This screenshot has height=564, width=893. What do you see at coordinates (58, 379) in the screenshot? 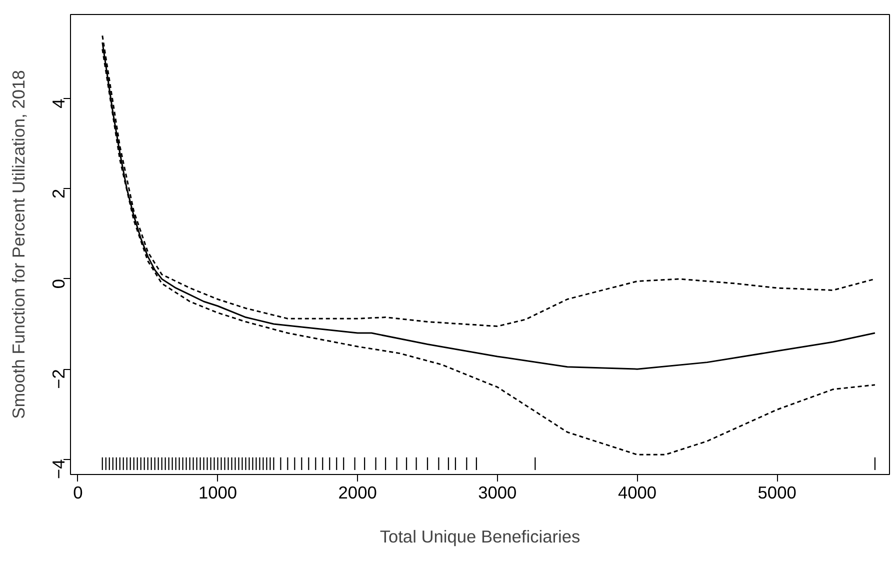
I see `y-tick-label: −2` at bounding box center [58, 379].